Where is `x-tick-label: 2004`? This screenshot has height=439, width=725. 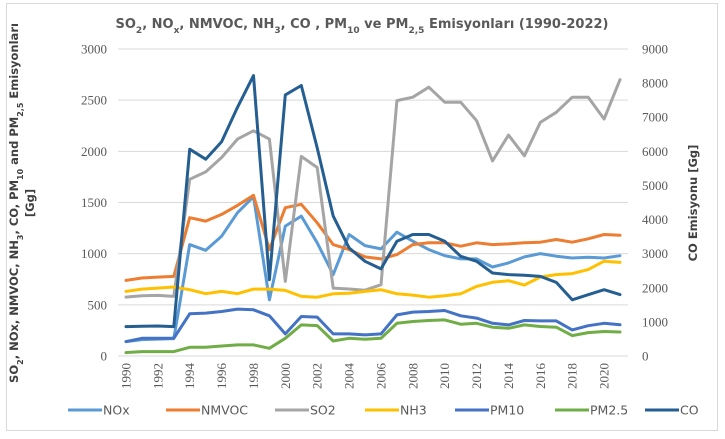
x-tick-label: 2004 is located at coordinates (349, 376).